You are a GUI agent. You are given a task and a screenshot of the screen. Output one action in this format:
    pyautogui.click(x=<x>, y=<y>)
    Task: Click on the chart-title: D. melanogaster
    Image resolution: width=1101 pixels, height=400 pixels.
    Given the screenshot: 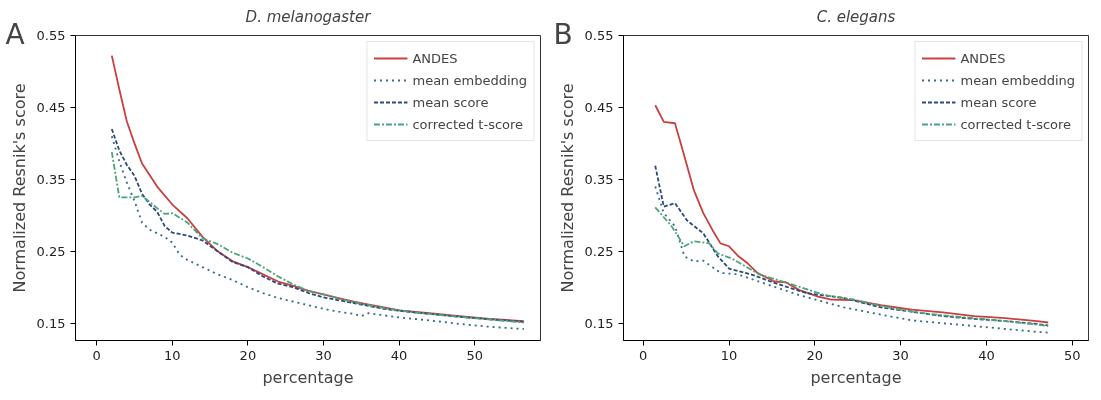 What is the action you would take?
    pyautogui.click(x=308, y=16)
    